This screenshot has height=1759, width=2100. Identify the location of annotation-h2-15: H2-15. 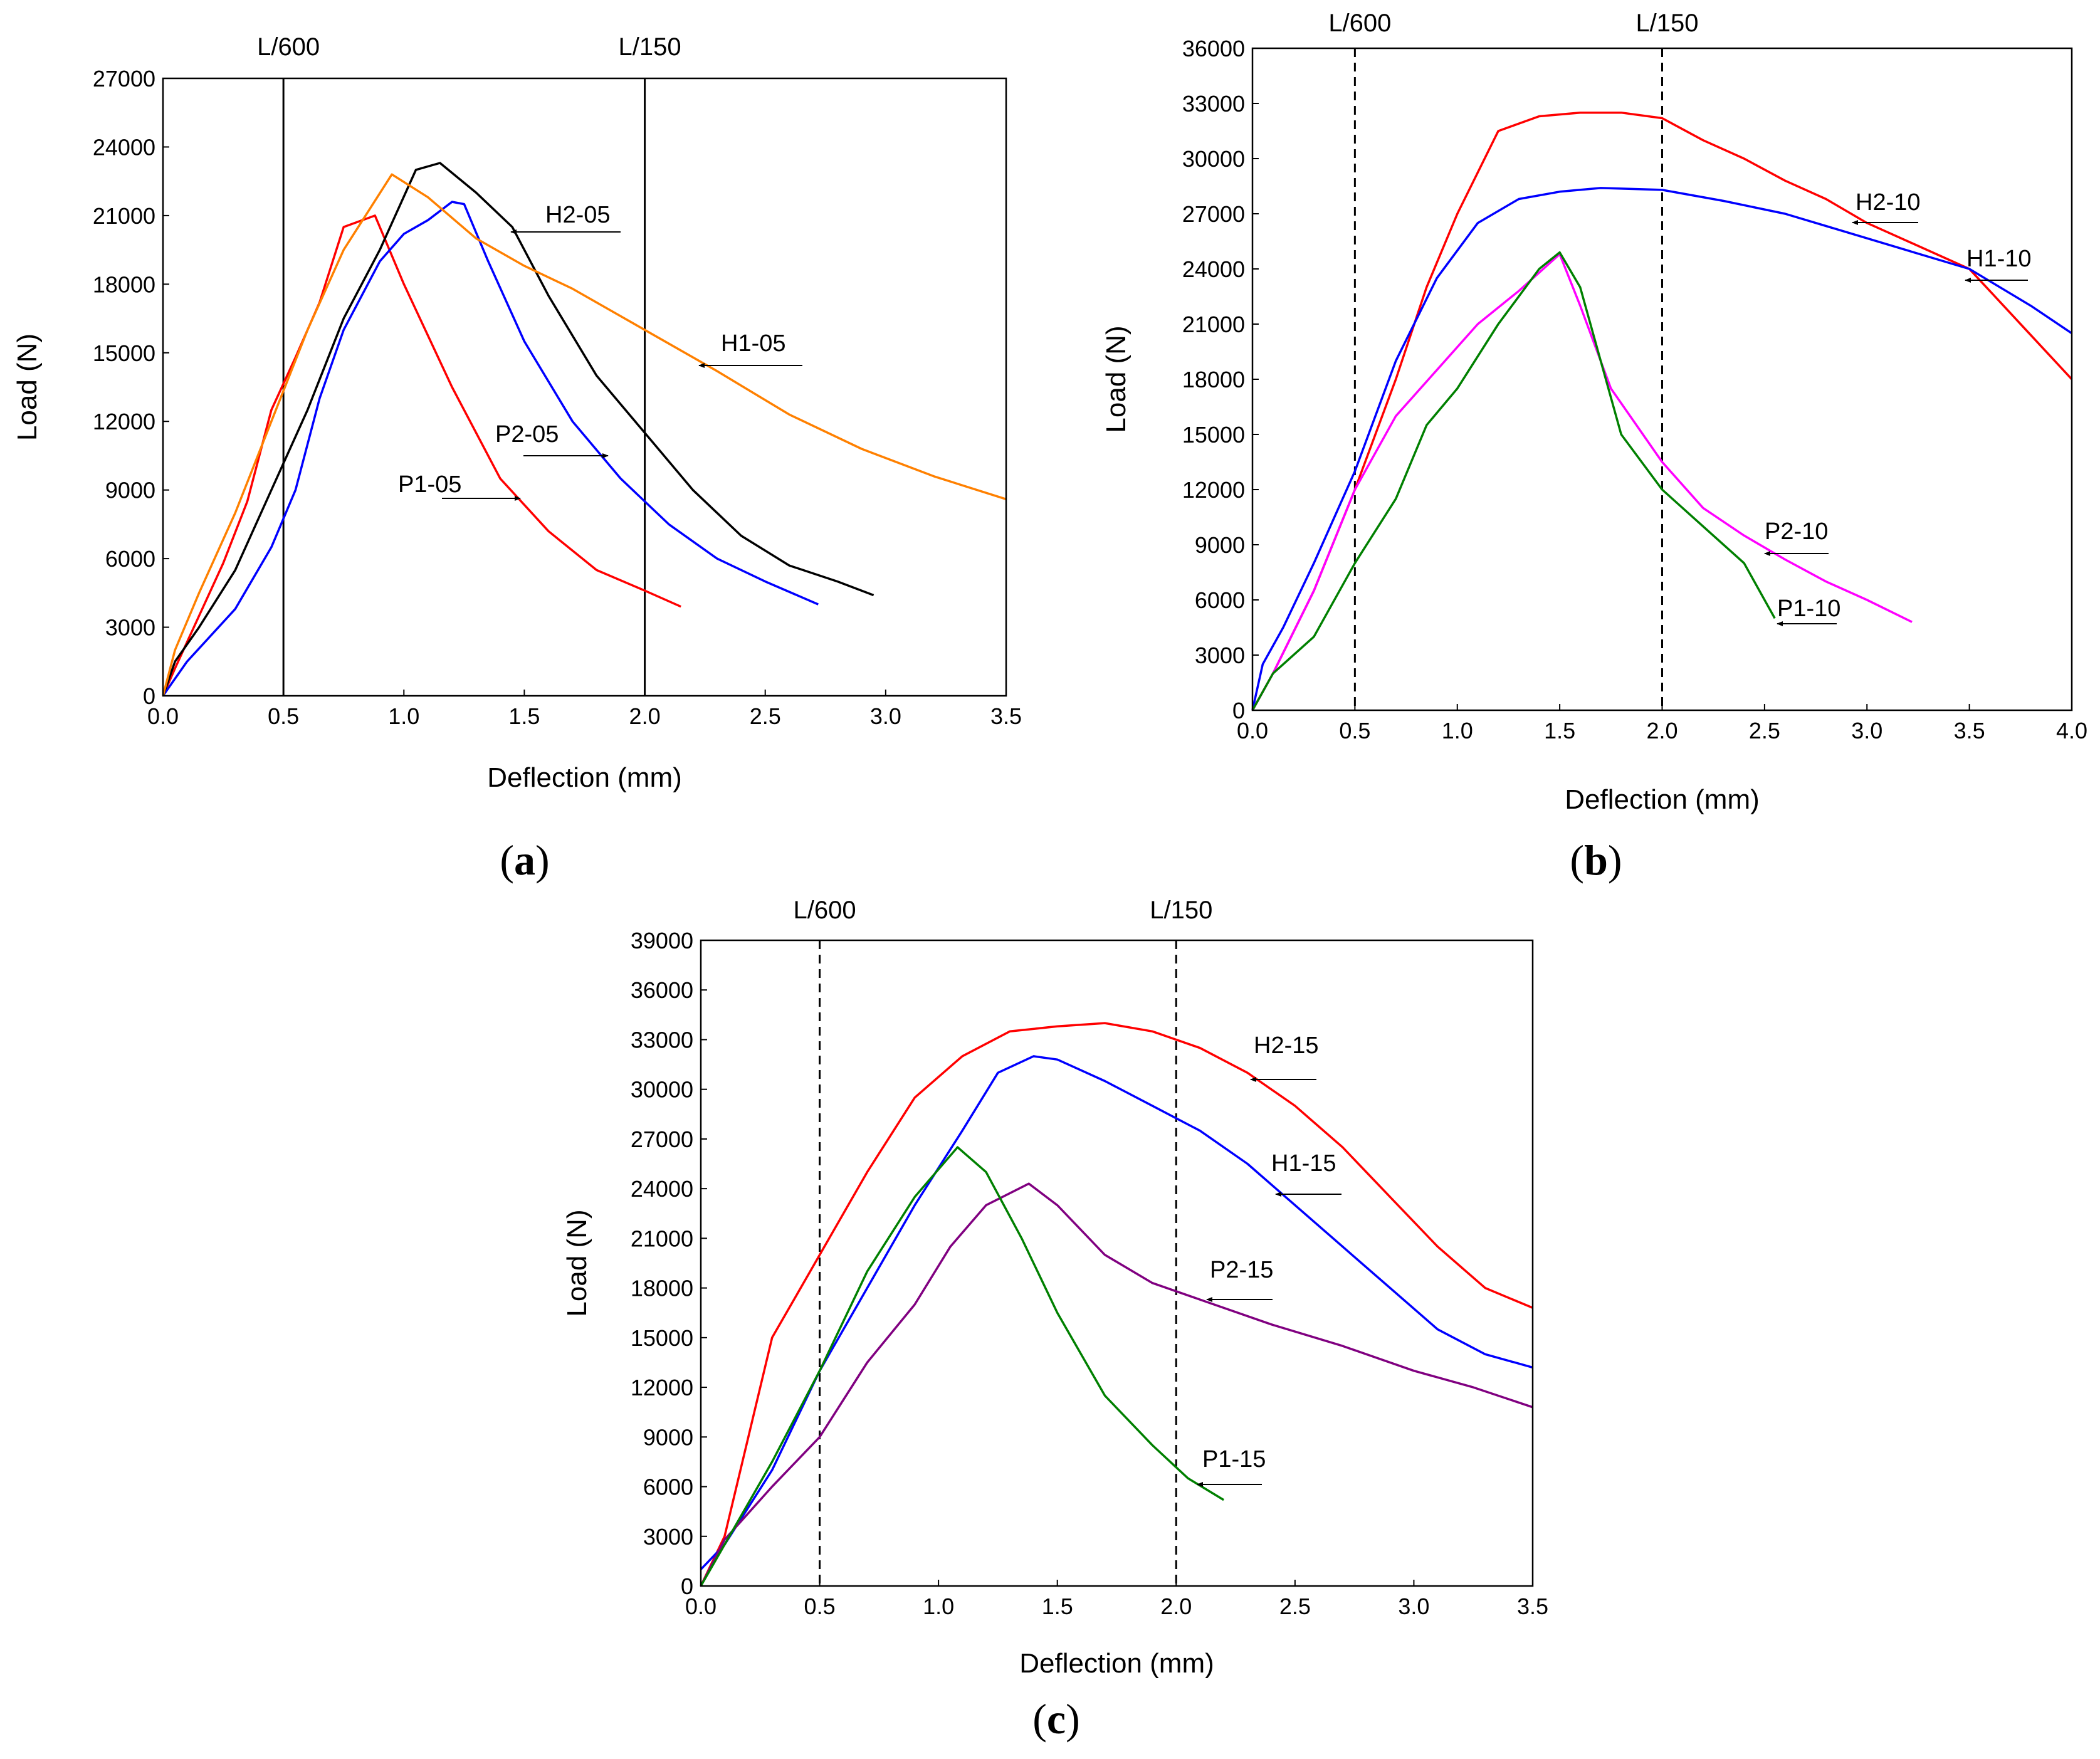
(1287, 1045).